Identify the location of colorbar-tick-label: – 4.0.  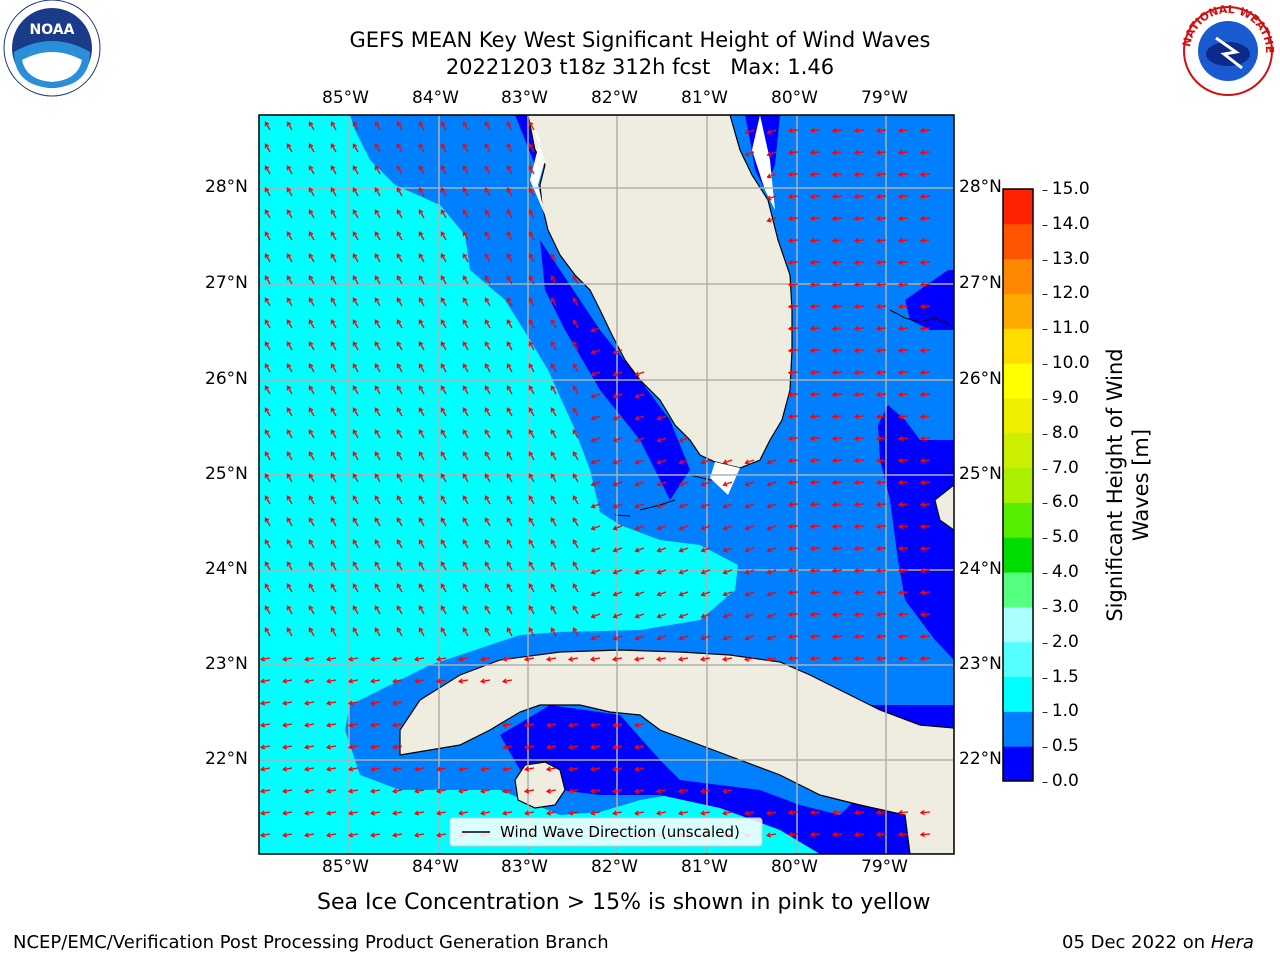
(1060, 572).